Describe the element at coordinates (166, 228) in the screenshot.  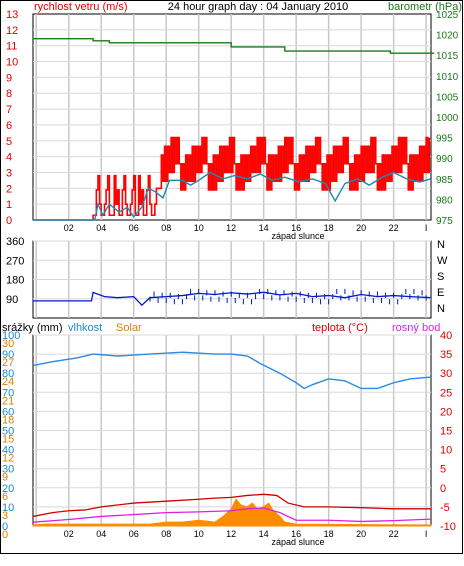
I see `x-tick-label: 08` at that location.